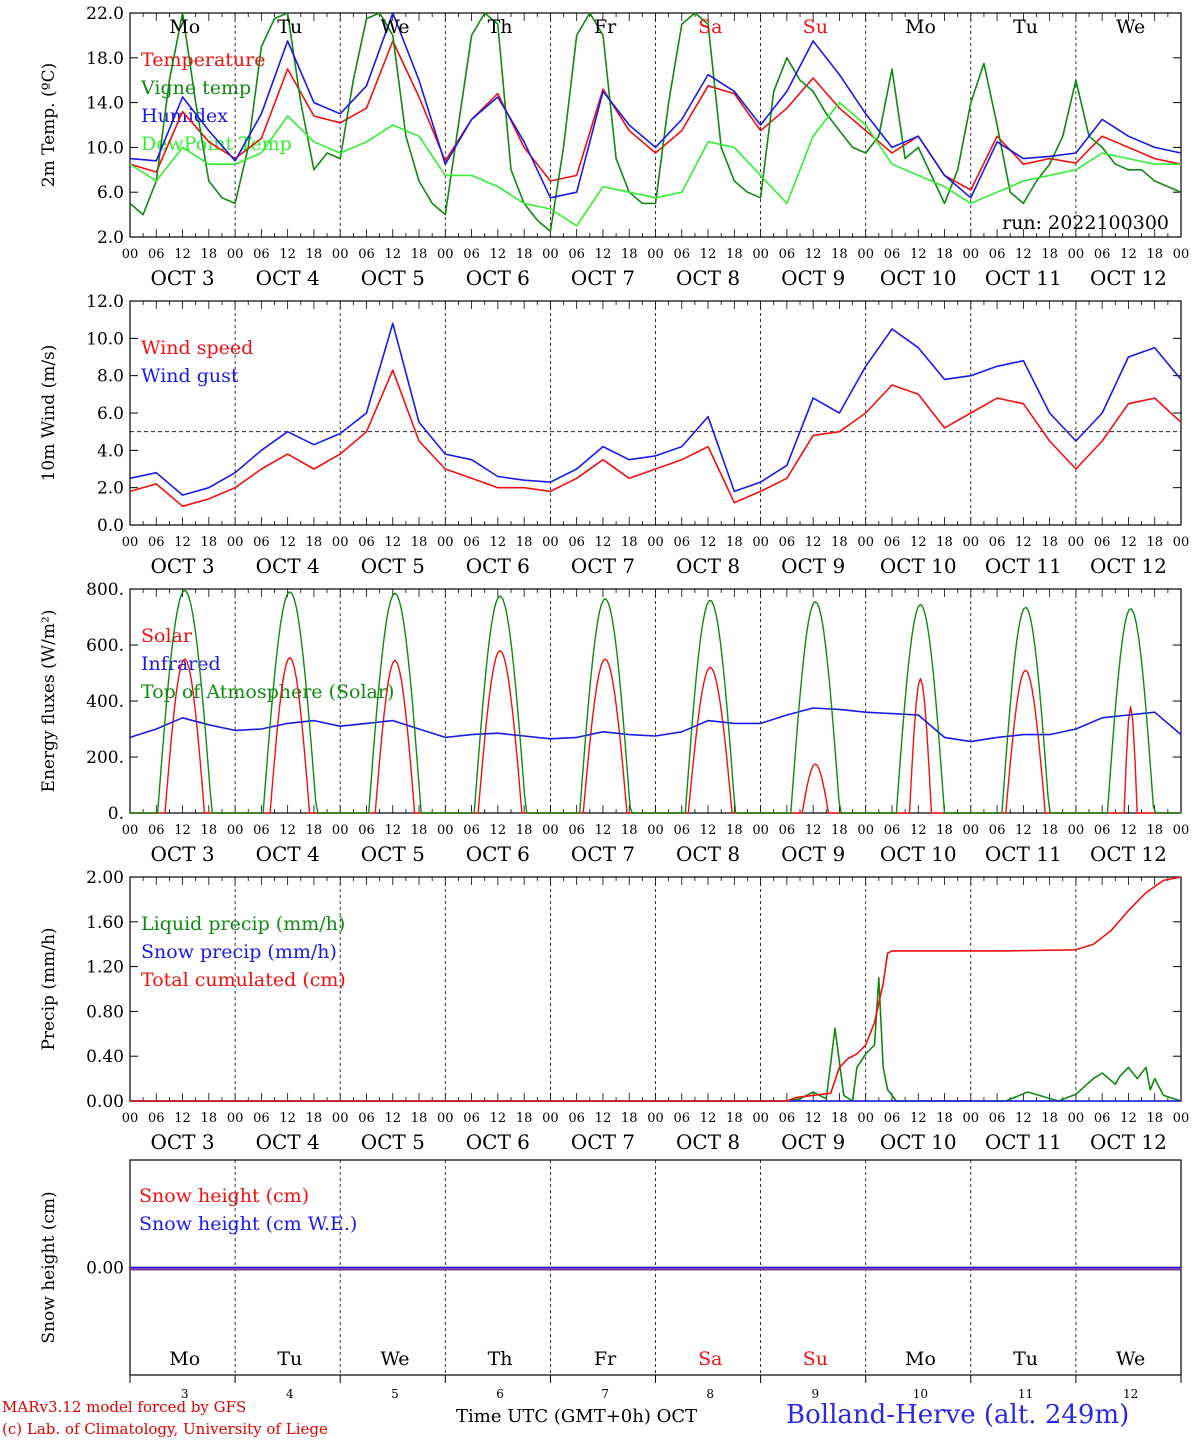 The image size is (1194, 1440). Describe the element at coordinates (813, 1142) in the screenshot. I see `date-label: OCT 9` at that location.